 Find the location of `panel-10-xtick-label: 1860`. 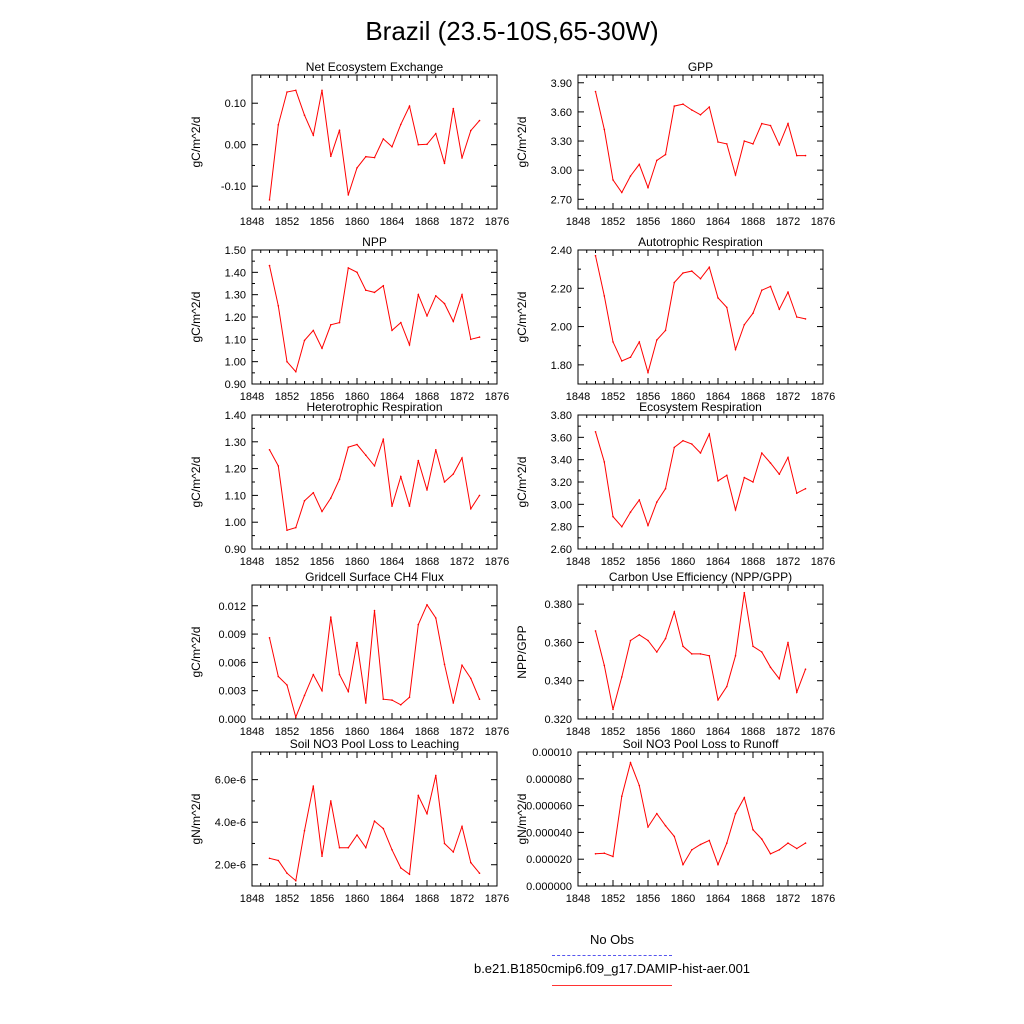

panel-10-xtick-label: 1860 is located at coordinates (683, 899).